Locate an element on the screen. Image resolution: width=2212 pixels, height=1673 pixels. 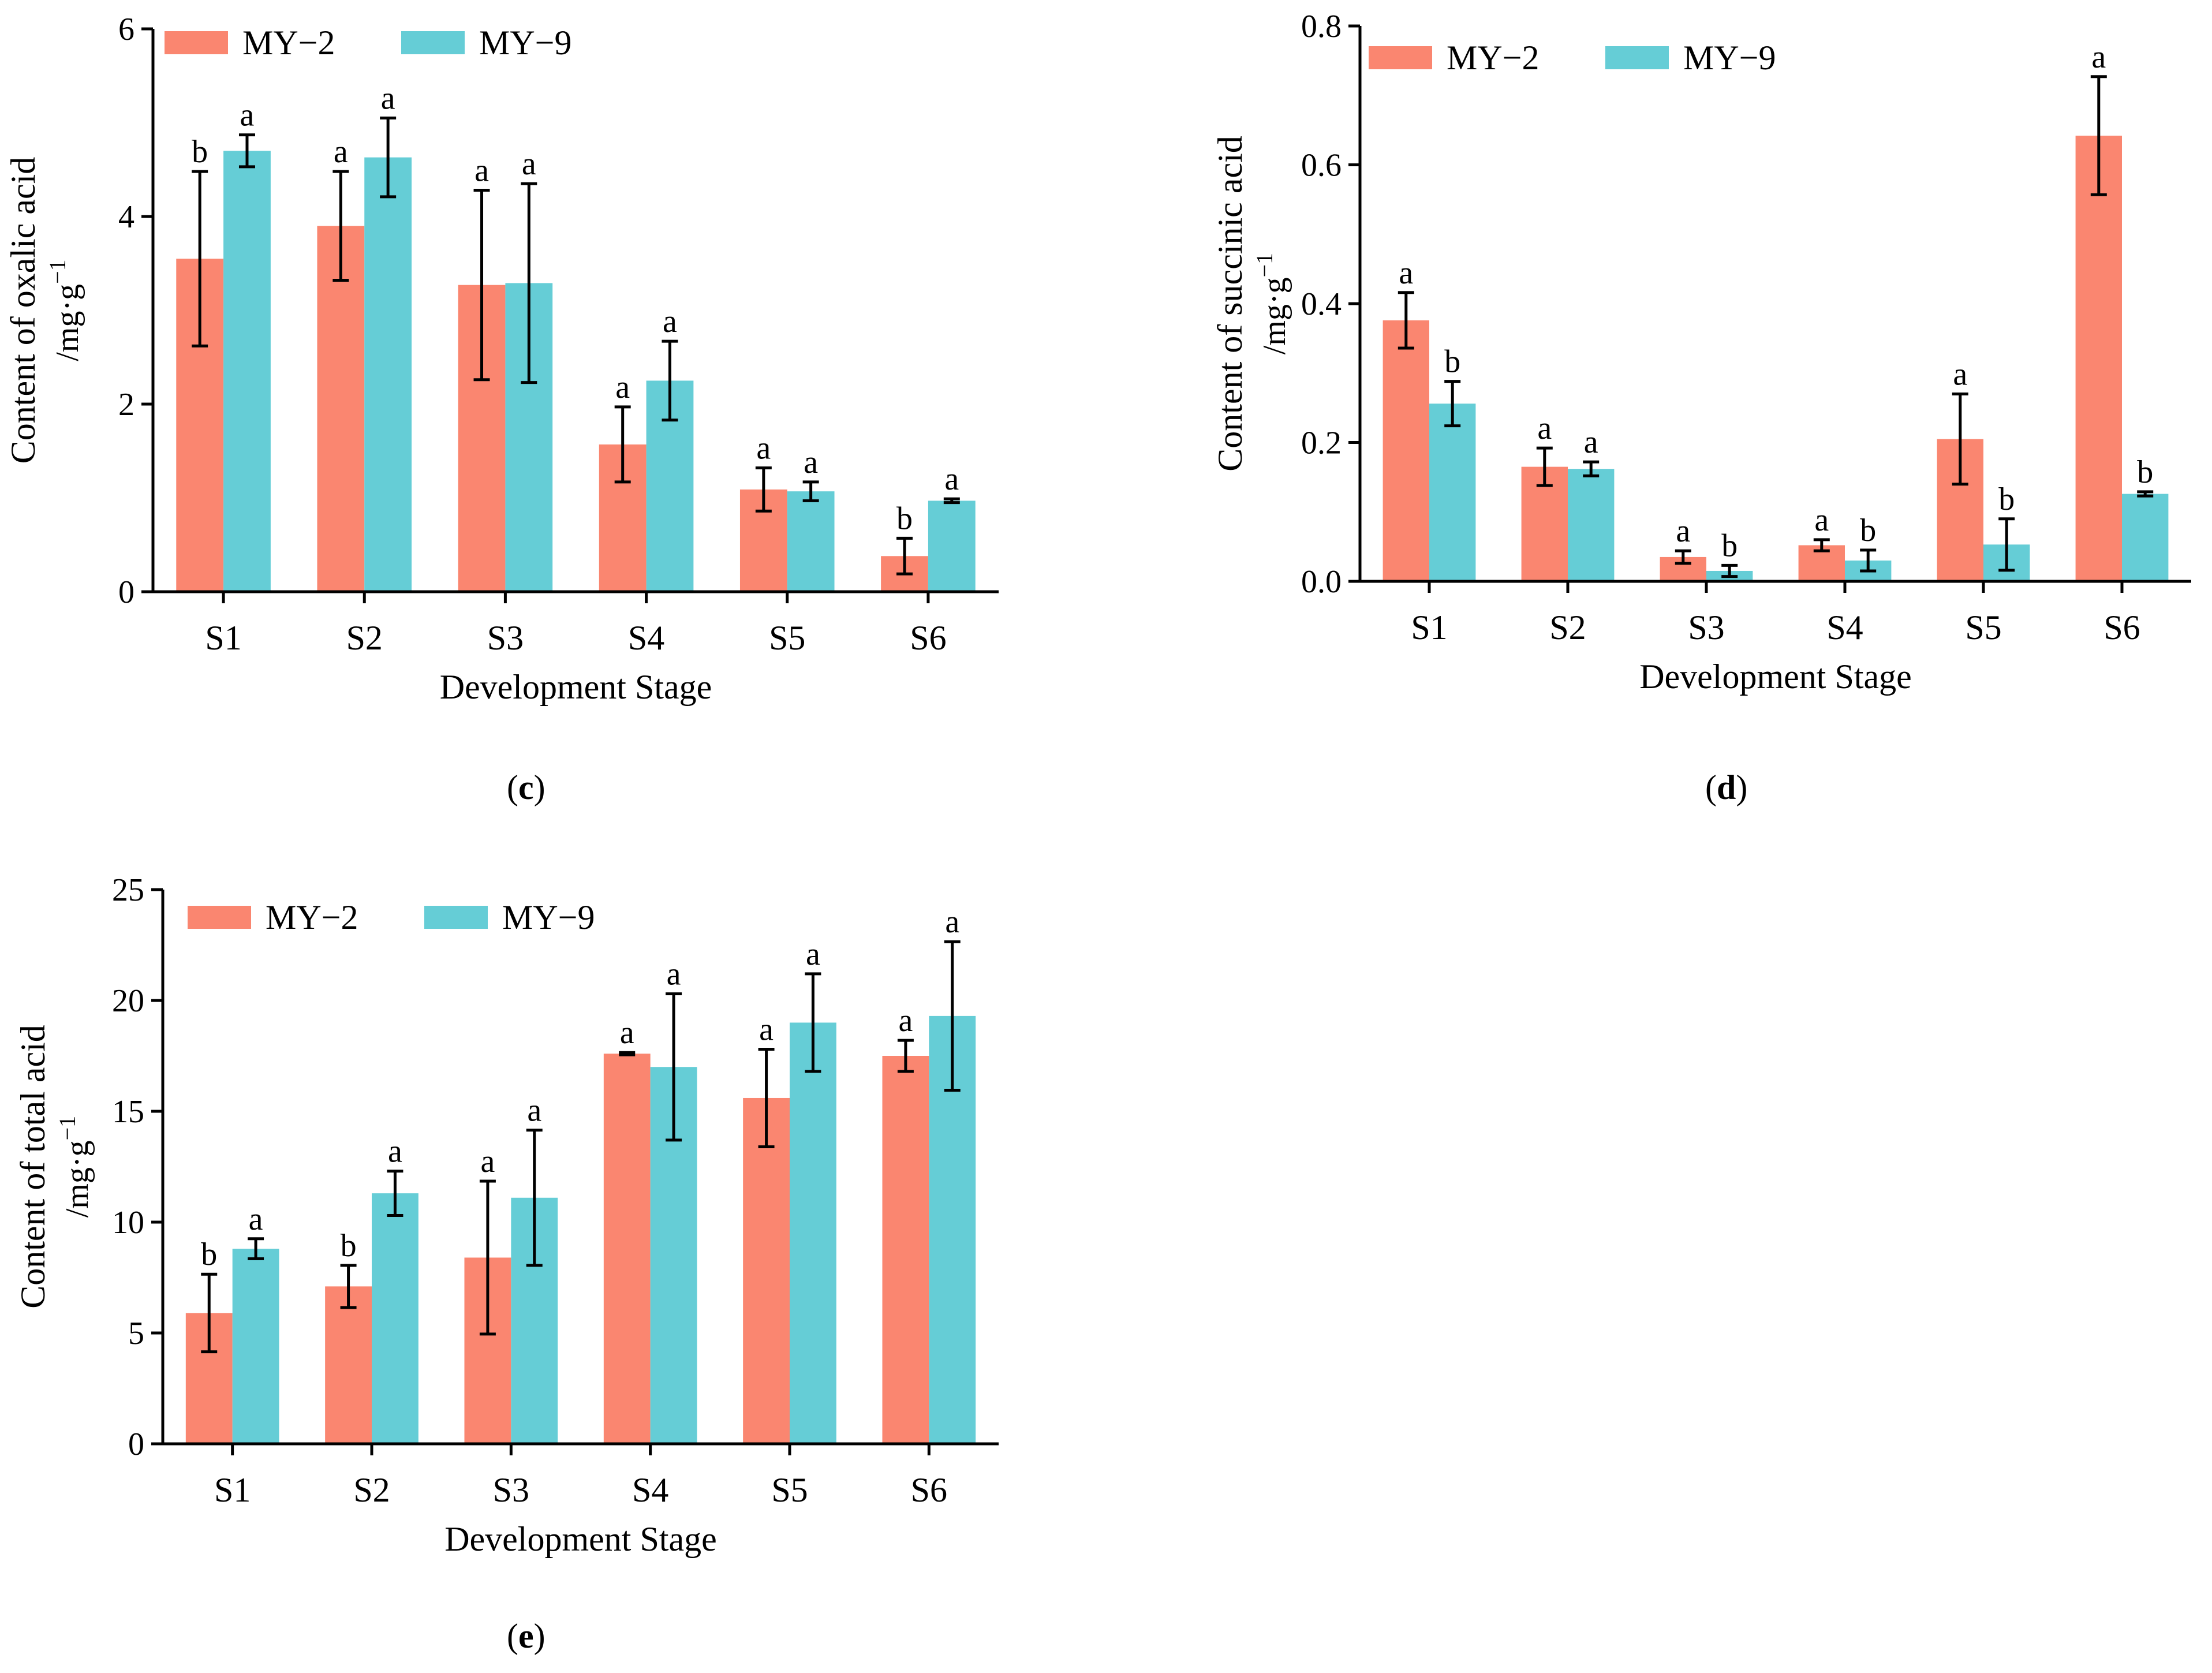
y-tick-label: 0 is located at coordinates (136, 1444).